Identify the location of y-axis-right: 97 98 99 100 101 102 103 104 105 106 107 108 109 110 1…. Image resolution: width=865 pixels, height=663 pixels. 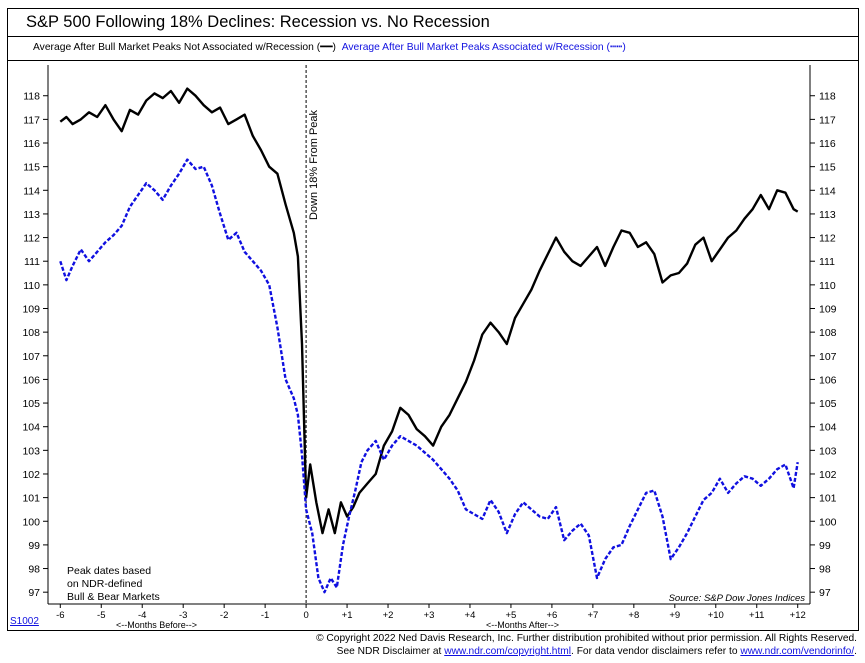
(823, 334).